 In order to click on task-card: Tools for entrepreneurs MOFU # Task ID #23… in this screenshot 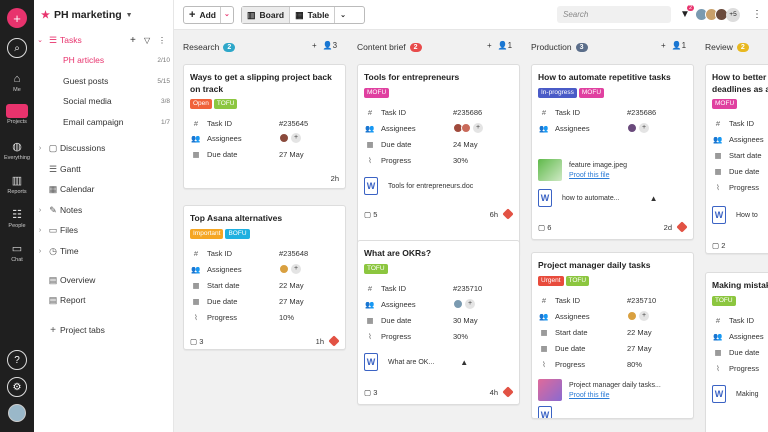, I will do `click(438, 160)`.